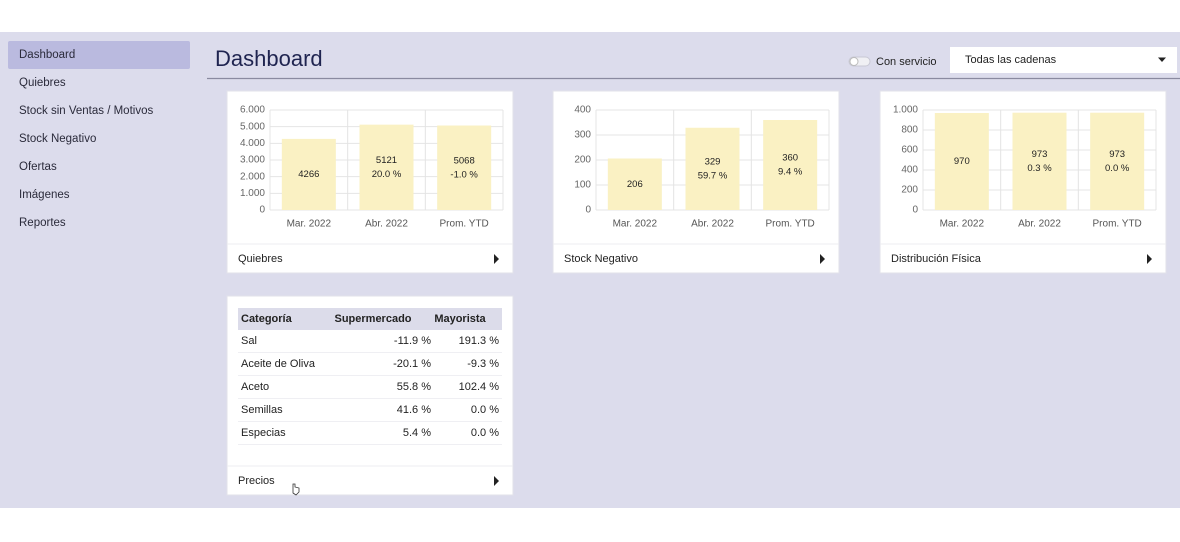  What do you see at coordinates (909, 150) in the screenshot?
I see `y-tick-label: 600` at bounding box center [909, 150].